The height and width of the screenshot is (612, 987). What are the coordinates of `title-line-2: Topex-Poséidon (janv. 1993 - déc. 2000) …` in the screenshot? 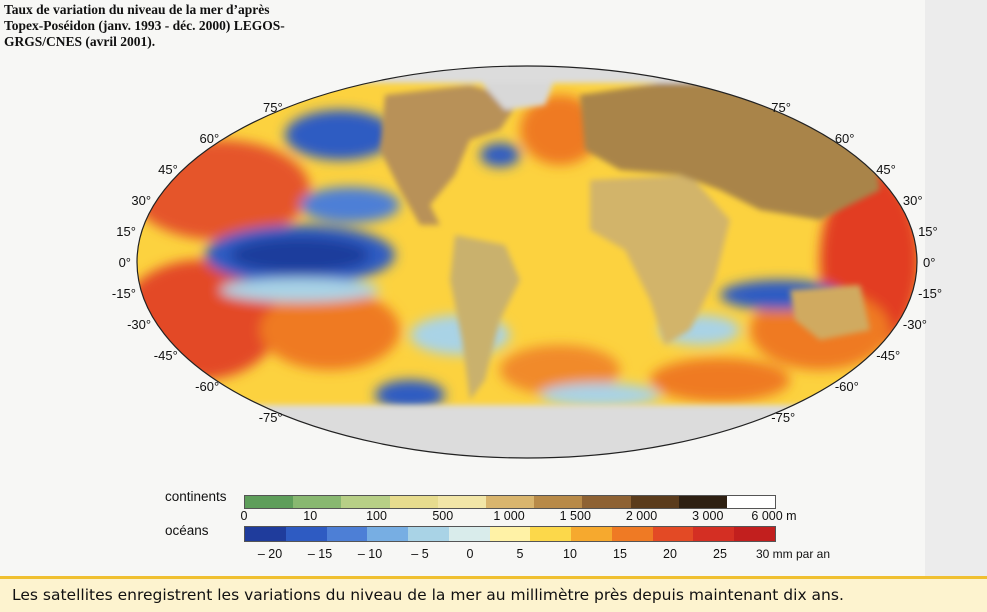 It's located at (144, 25).